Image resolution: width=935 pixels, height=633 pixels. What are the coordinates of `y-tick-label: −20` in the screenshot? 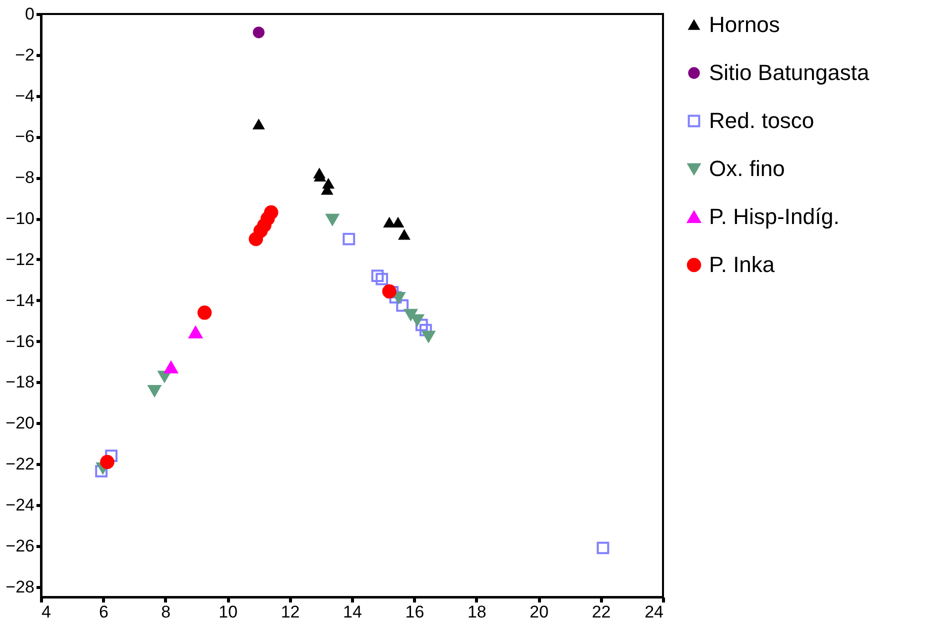 It's located at (20, 423).